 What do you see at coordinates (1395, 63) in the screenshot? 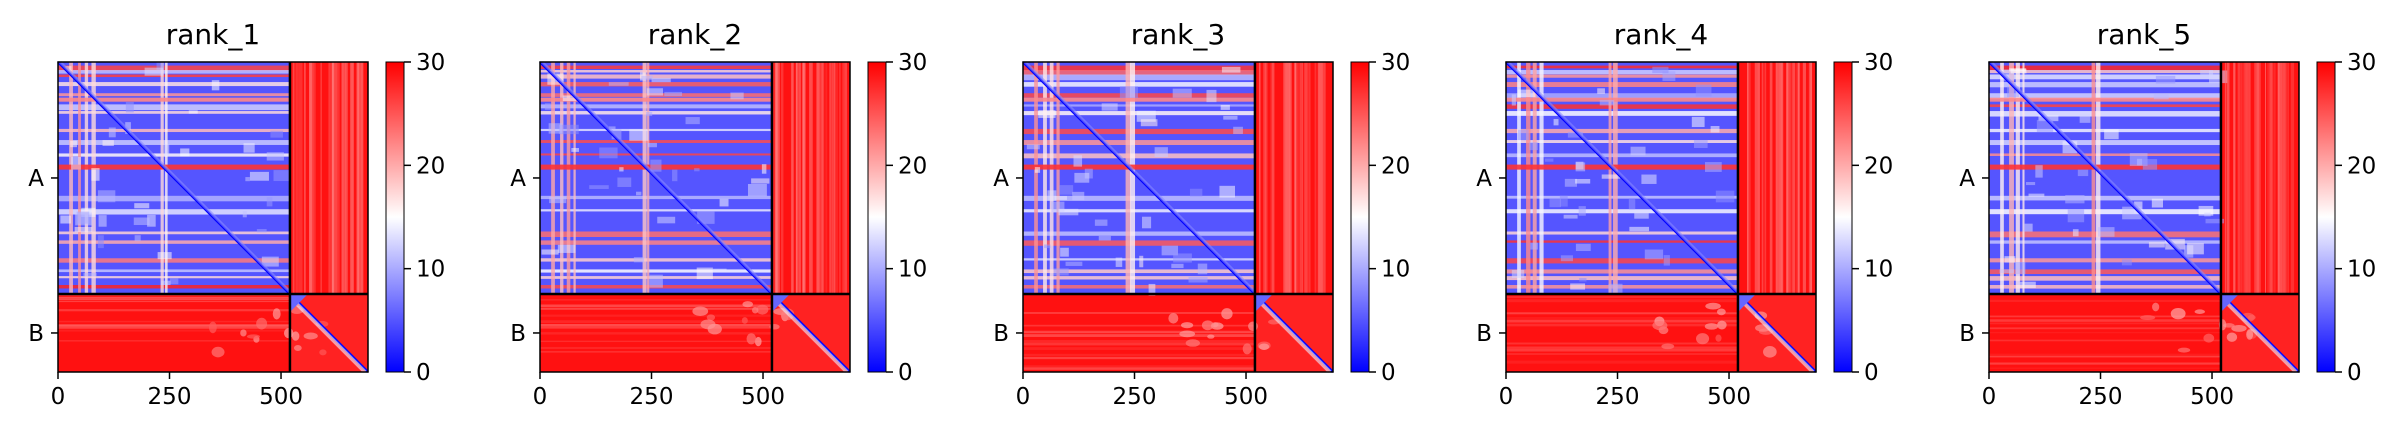
I see `colorbar-tick-label: 30` at bounding box center [1395, 63].